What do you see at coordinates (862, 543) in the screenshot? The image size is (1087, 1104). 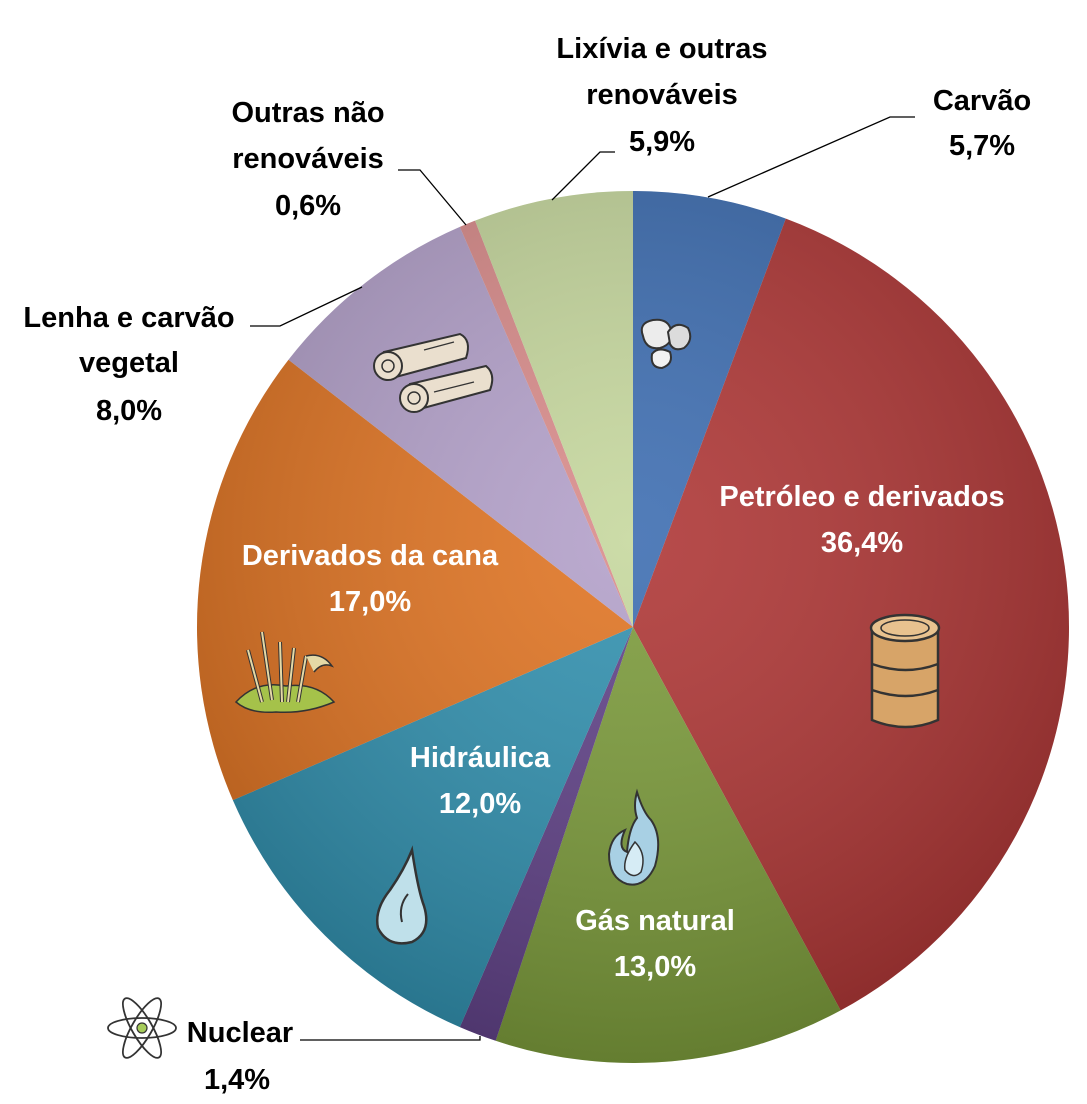 I see `label-petroleo-value: 36,4%` at bounding box center [862, 543].